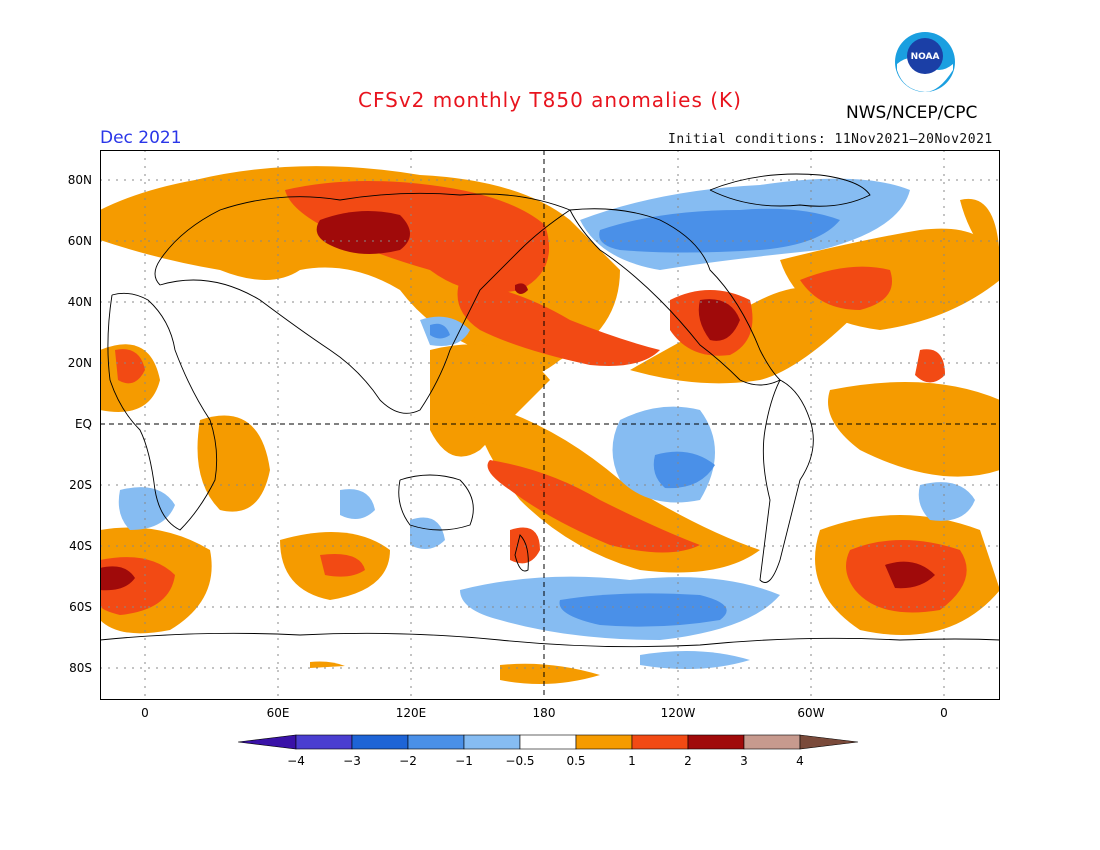 This screenshot has height=850, width=1100. I want to click on lon-label: 120W, so click(678, 713).